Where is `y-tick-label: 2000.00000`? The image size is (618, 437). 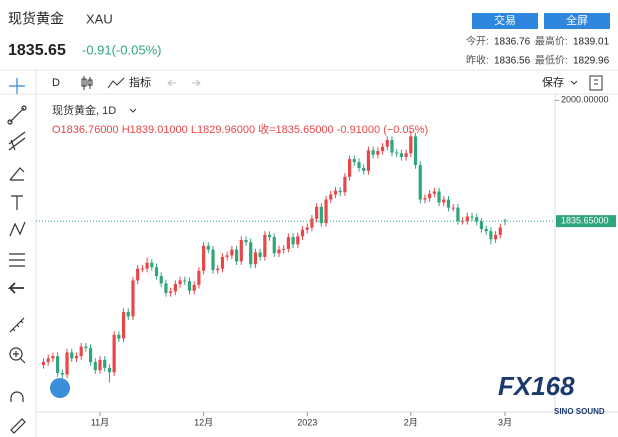
y-tick-label: 2000.00000 is located at coordinates (585, 100).